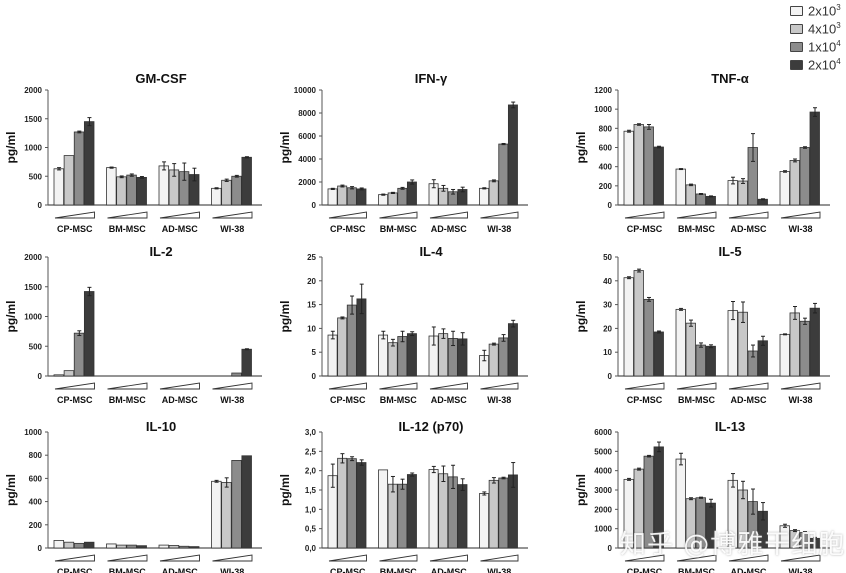 The height and width of the screenshot is (573, 846). What do you see at coordinates (606, 186) in the screenshot?
I see `y-tick-label: 200` at bounding box center [606, 186].